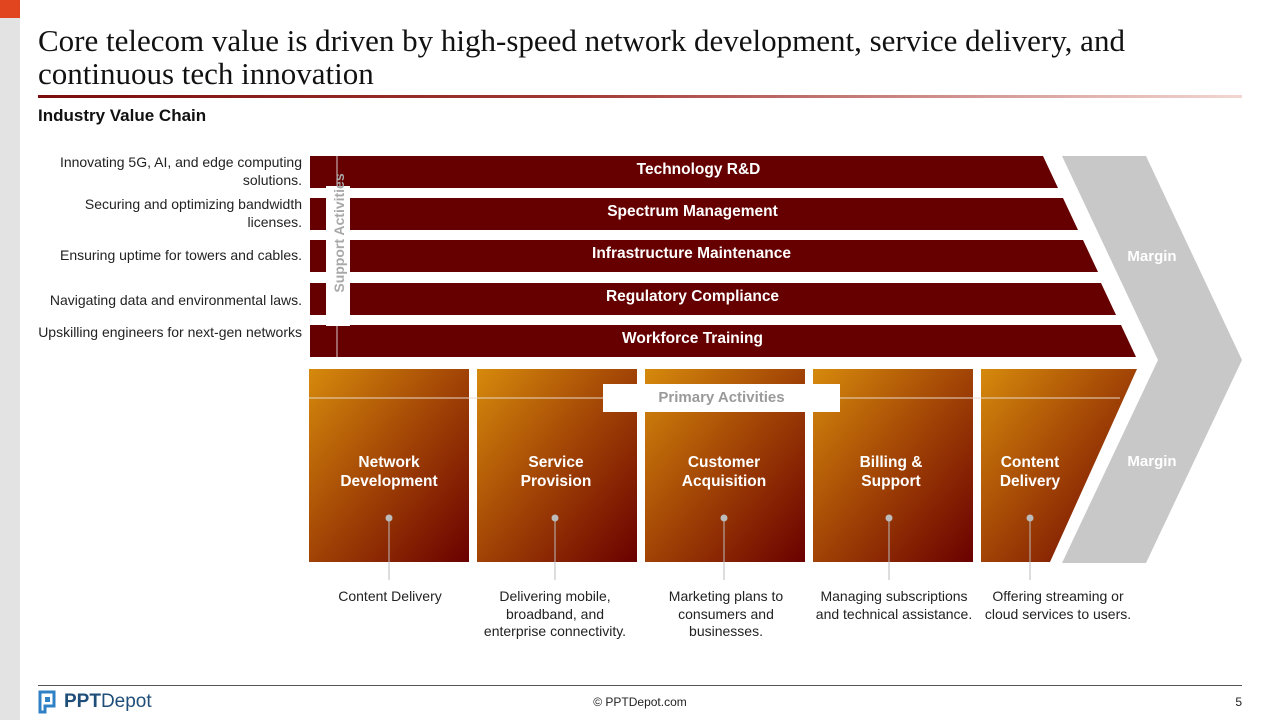  Describe the element at coordinates (724, 472) in the screenshot. I see `primary-title-customer-acquisition: Customer Acquisition` at that location.